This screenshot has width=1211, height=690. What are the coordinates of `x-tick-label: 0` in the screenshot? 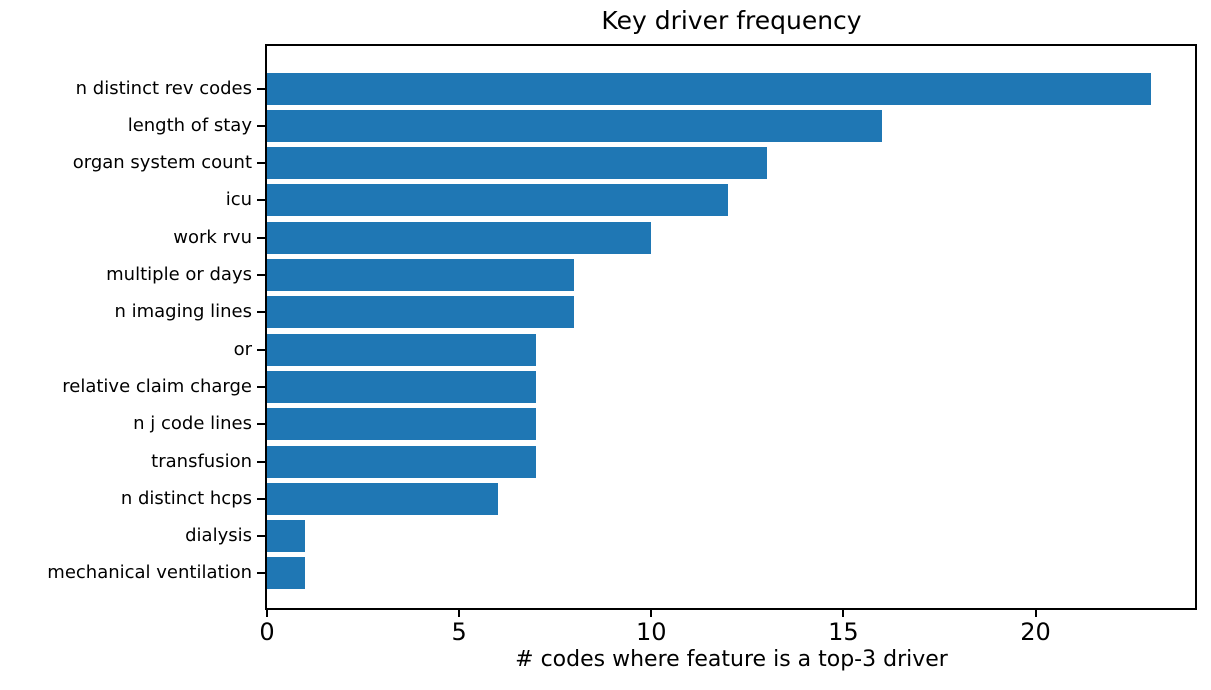 It's located at (267, 632).